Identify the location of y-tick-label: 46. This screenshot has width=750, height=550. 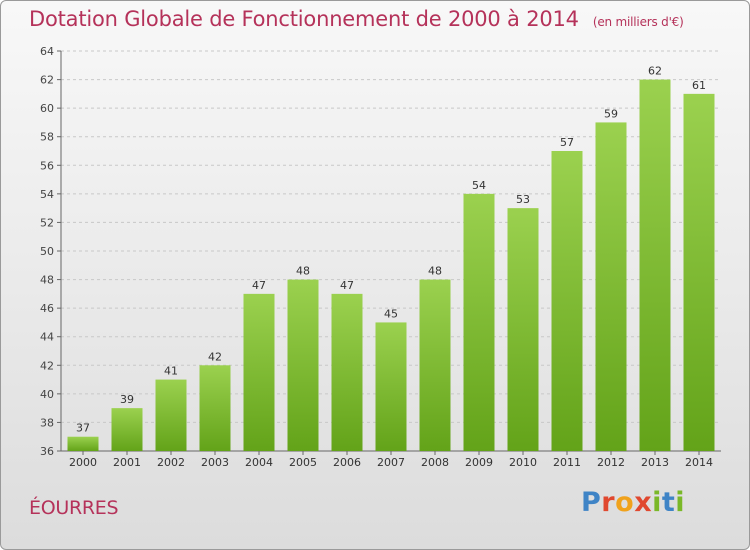
(47, 308).